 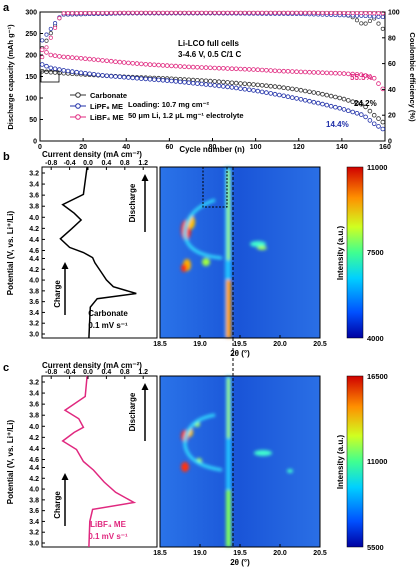 I want to click on ytick-label: 4.2, so click(x=34, y=438).